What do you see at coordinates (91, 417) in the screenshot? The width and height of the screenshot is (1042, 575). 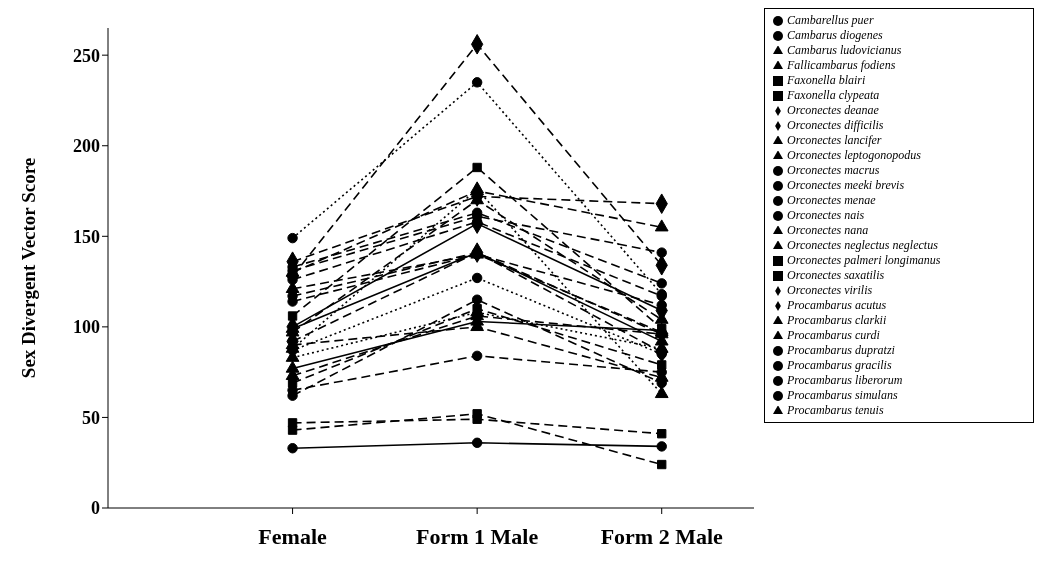 I see `y-tick-label: 50` at bounding box center [91, 417].